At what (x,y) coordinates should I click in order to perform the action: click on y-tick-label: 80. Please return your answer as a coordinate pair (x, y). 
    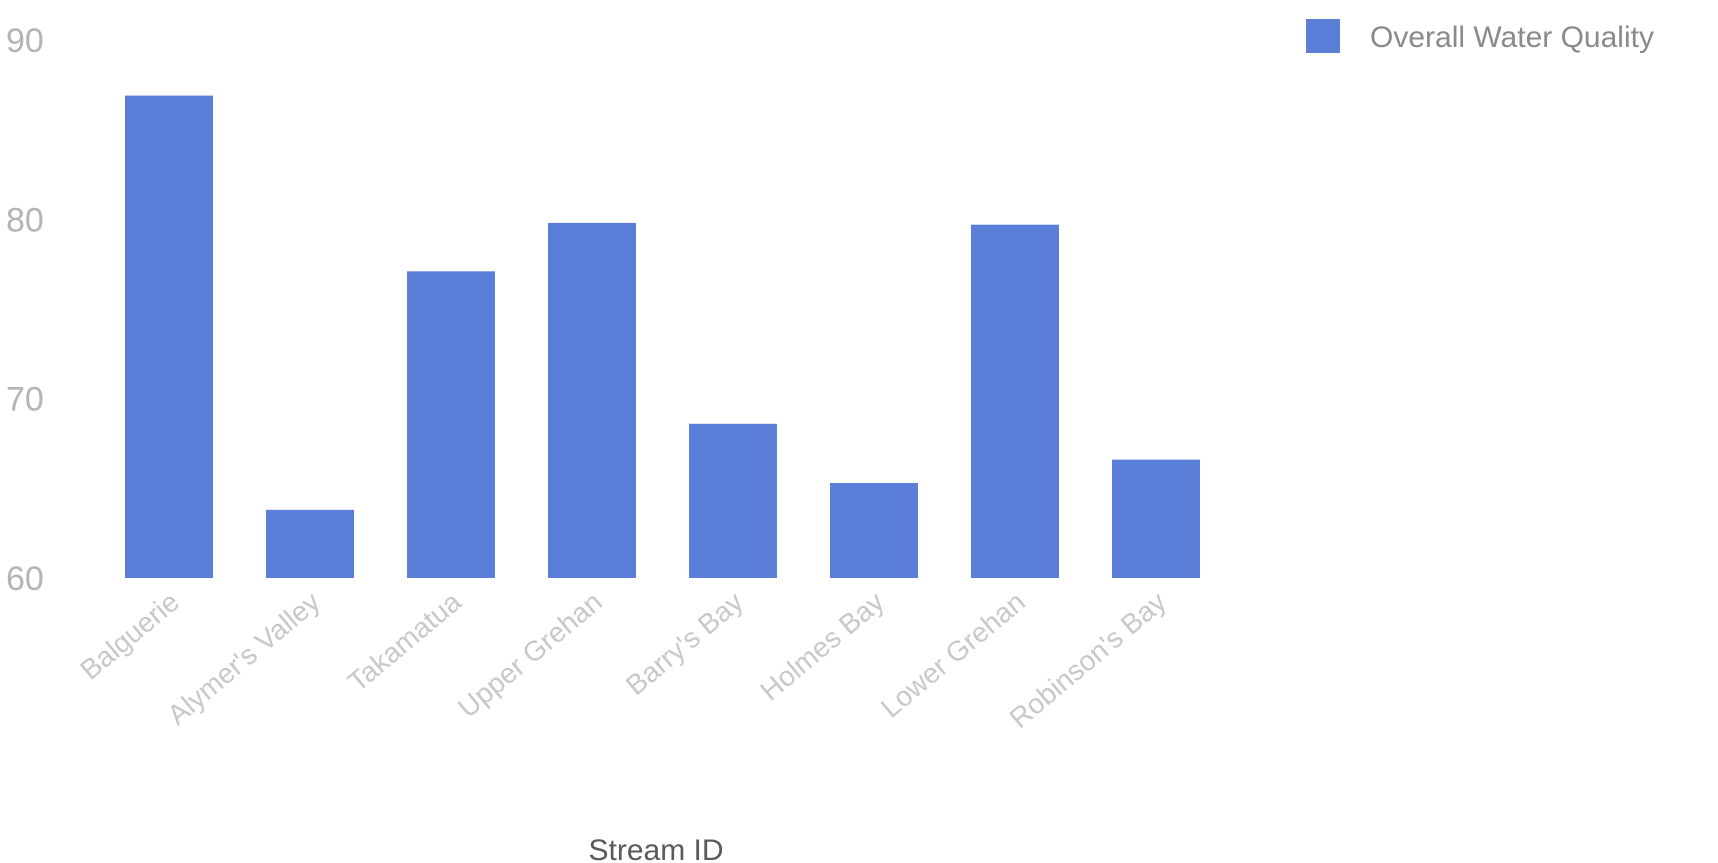
    Looking at the image, I should click on (25, 220).